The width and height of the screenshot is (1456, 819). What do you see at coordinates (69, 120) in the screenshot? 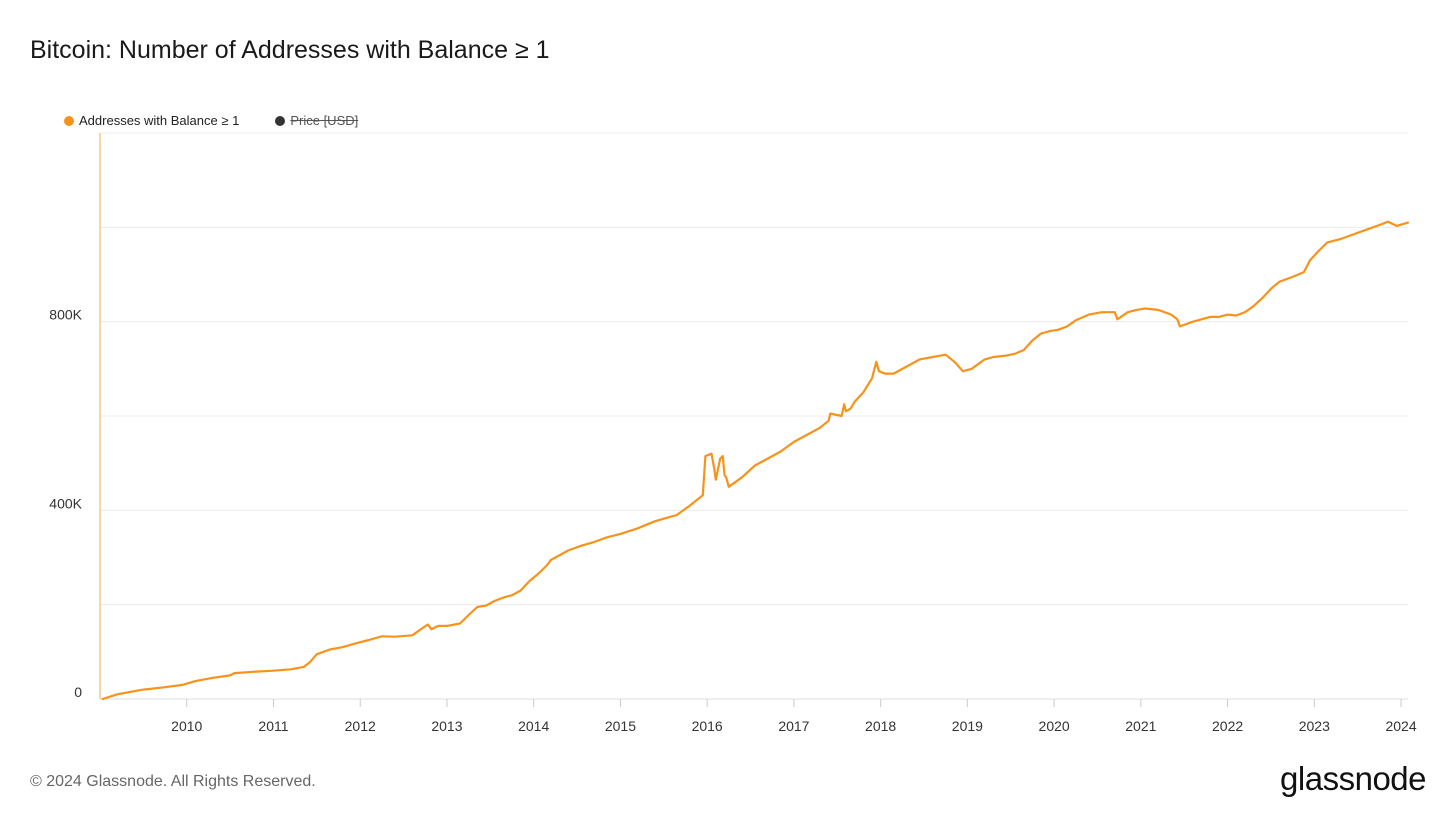
I see `legend-dot-addresses` at bounding box center [69, 120].